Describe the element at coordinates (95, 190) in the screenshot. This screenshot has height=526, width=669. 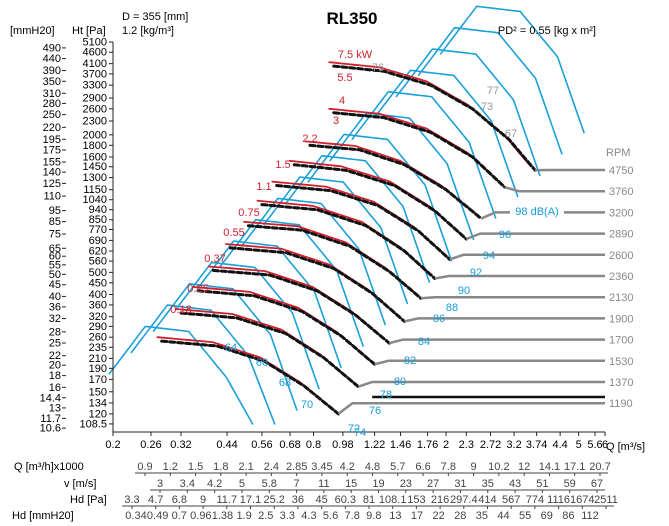
I see `y-tick-pa: 1150` at that location.